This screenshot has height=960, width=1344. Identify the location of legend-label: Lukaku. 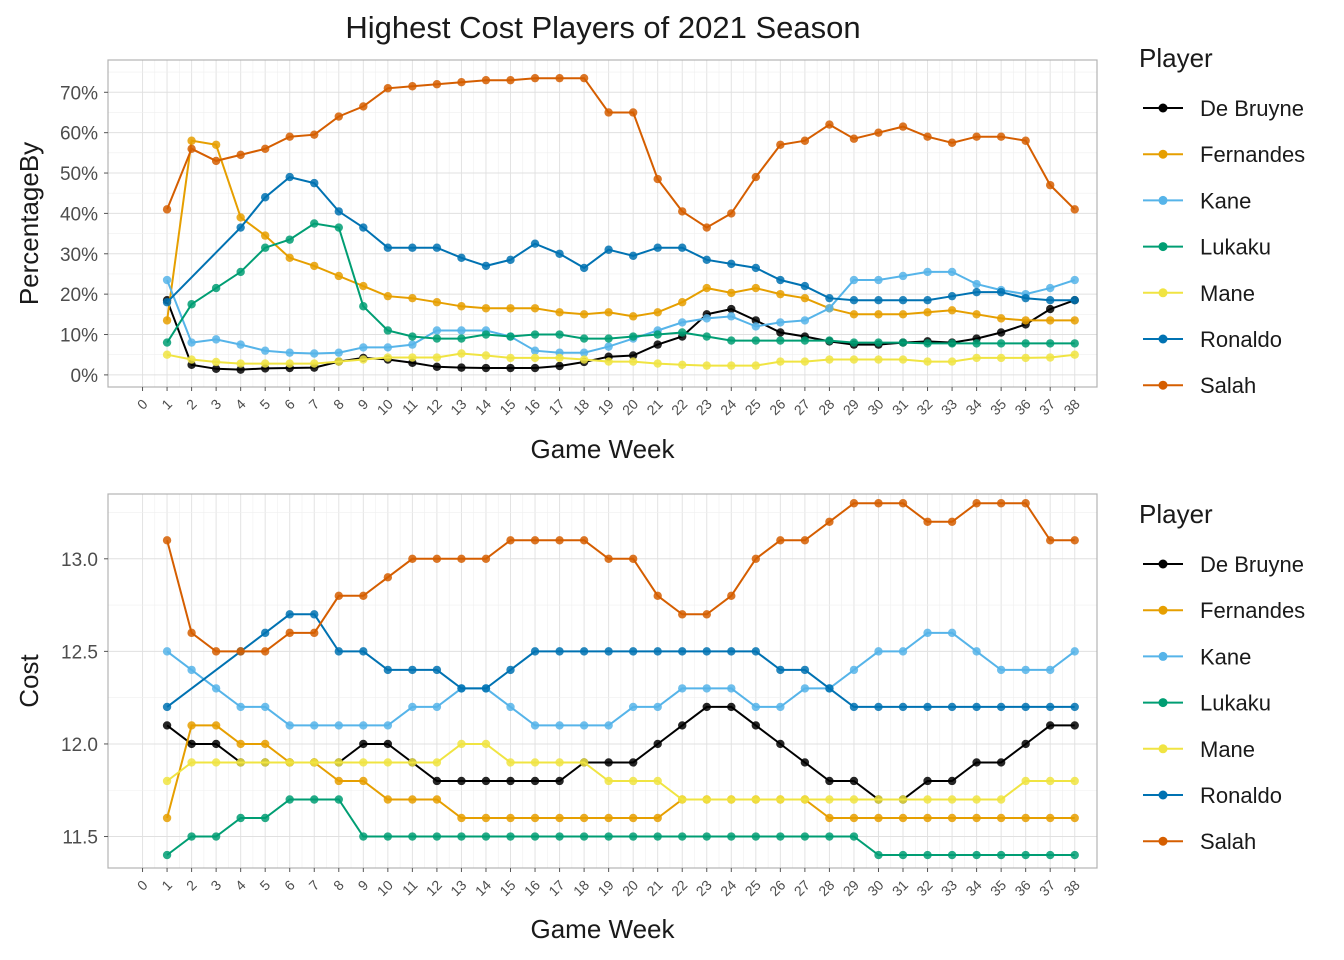
(1235, 247).